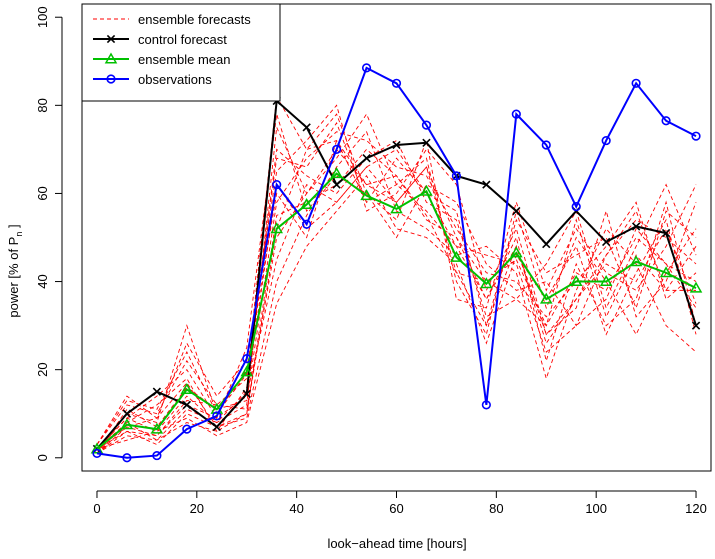 The height and width of the screenshot is (559, 715). I want to click on y-axis-label-end: ], so click(13, 227).